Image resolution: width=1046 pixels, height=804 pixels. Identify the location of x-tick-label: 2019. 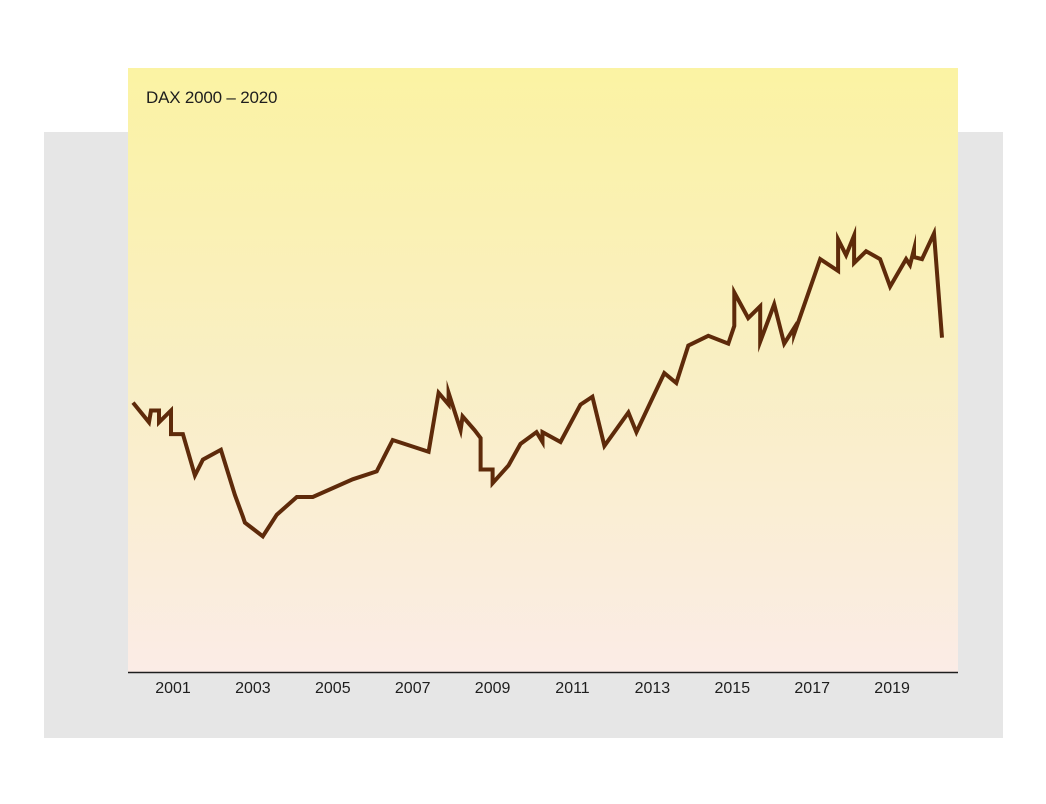
(892, 688).